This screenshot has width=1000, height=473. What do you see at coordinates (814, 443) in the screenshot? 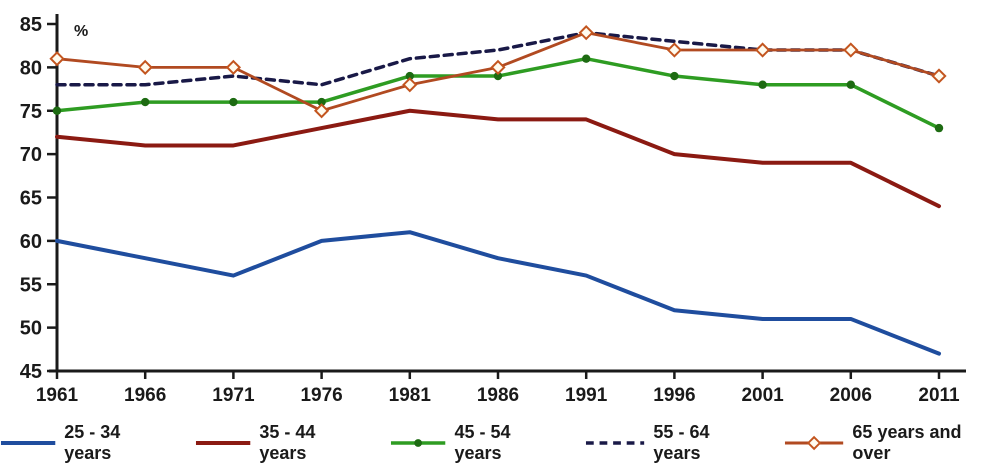
I see `legend-swatch-65-over-line-diamond-icon` at bounding box center [814, 443].